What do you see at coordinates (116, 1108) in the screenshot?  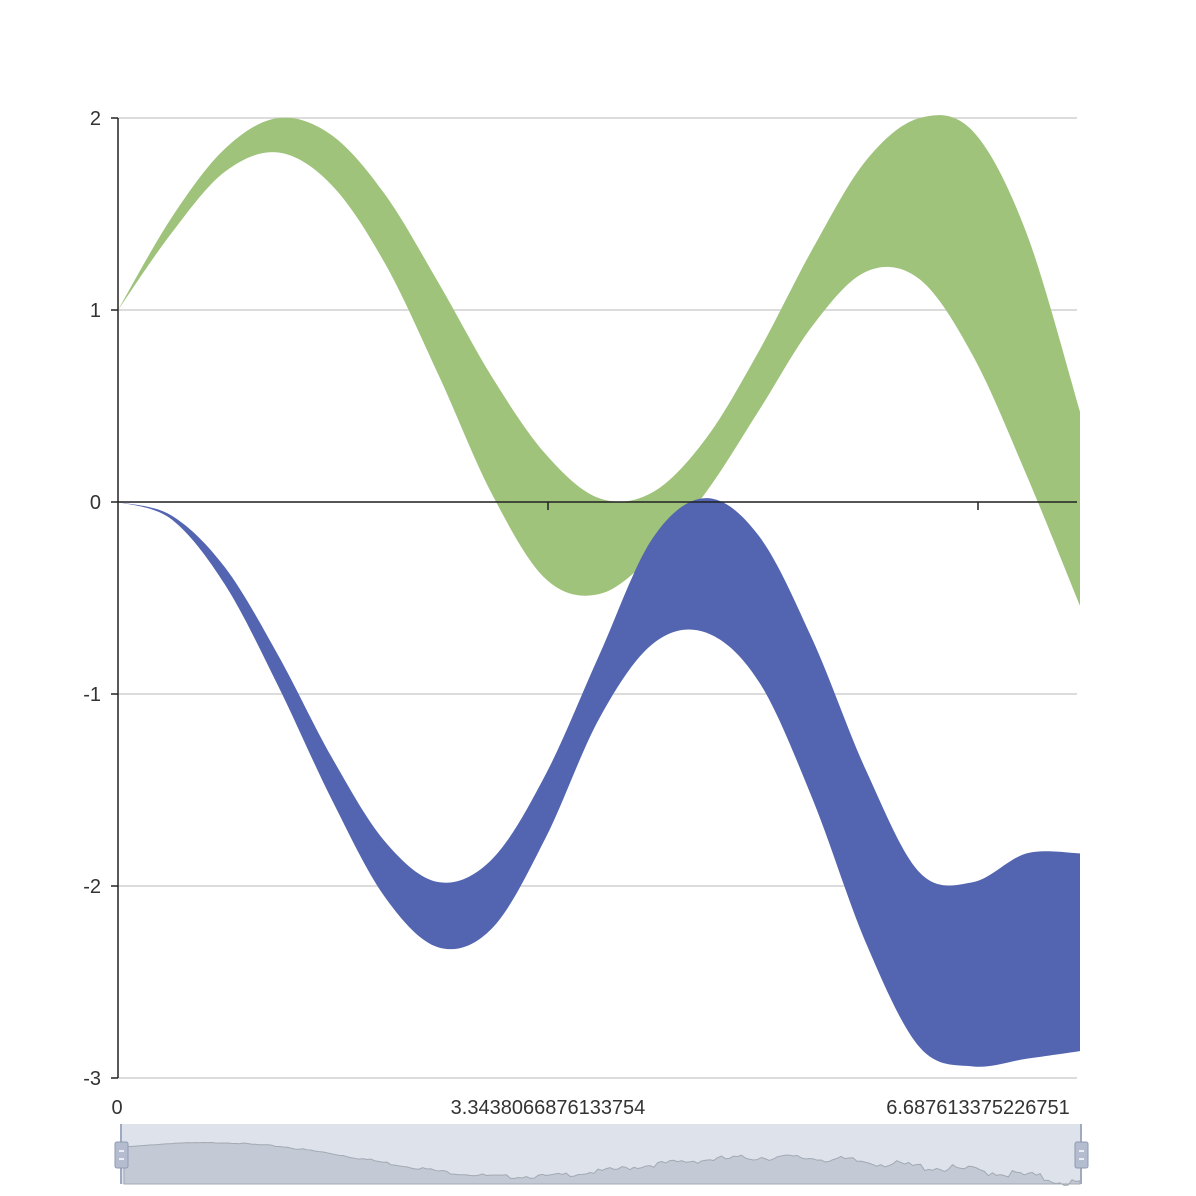 I see `x-tick-label: 0` at bounding box center [116, 1108].